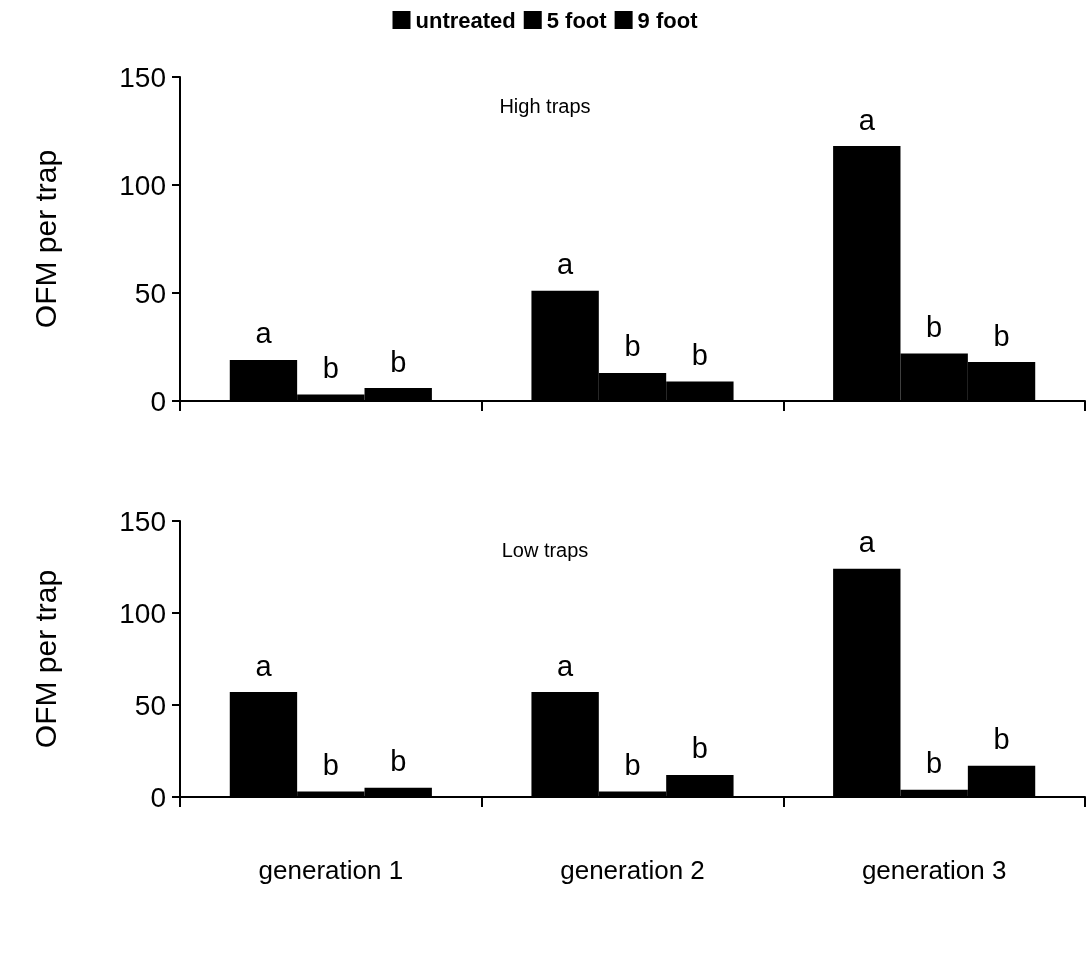 Image resolution: width=1090 pixels, height=956 pixels. What do you see at coordinates (577, 20) in the screenshot?
I see `legend-label: 5 foot` at bounding box center [577, 20].